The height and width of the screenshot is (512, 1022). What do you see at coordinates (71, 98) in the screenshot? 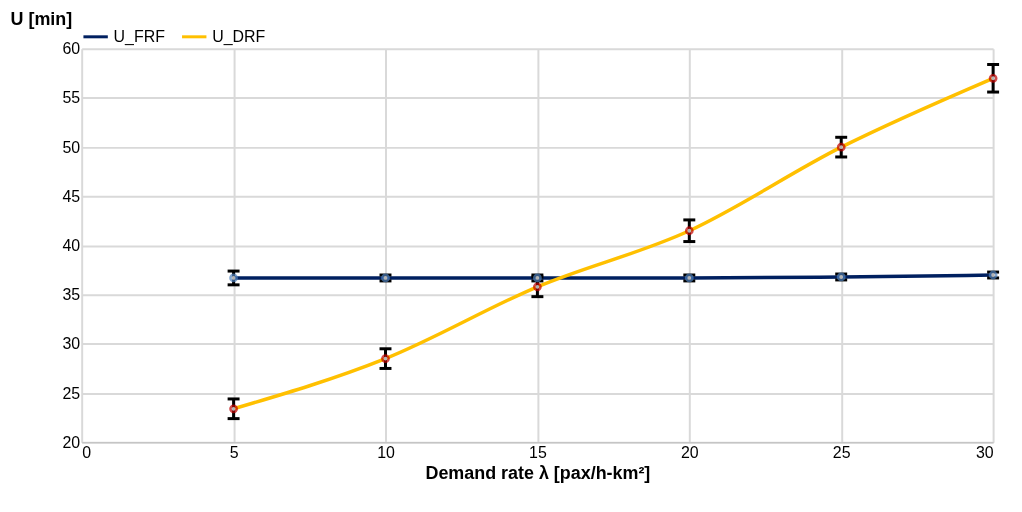
I see `y-tick-label: 55` at bounding box center [71, 98].